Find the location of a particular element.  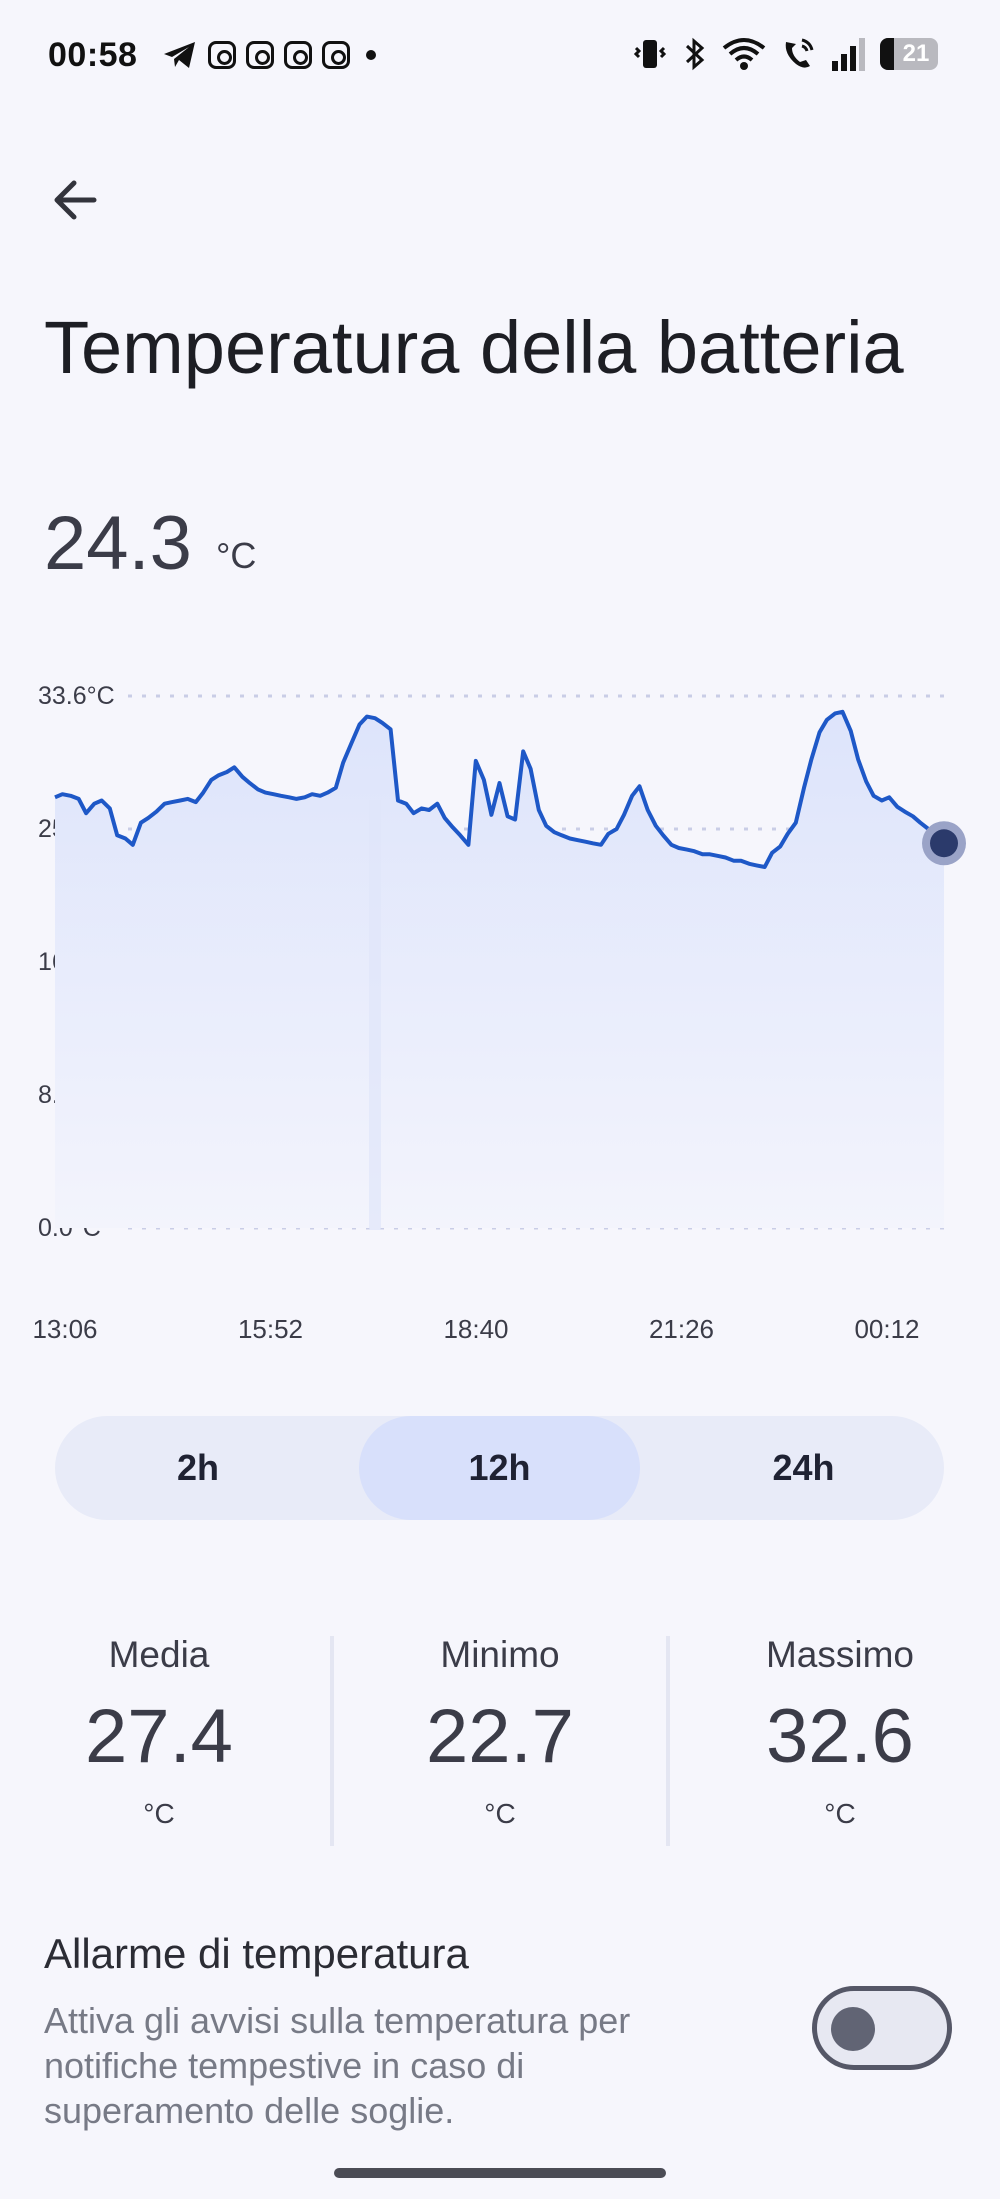

alarm-title: Allarme di temperatura is located at coordinates (256, 1953).